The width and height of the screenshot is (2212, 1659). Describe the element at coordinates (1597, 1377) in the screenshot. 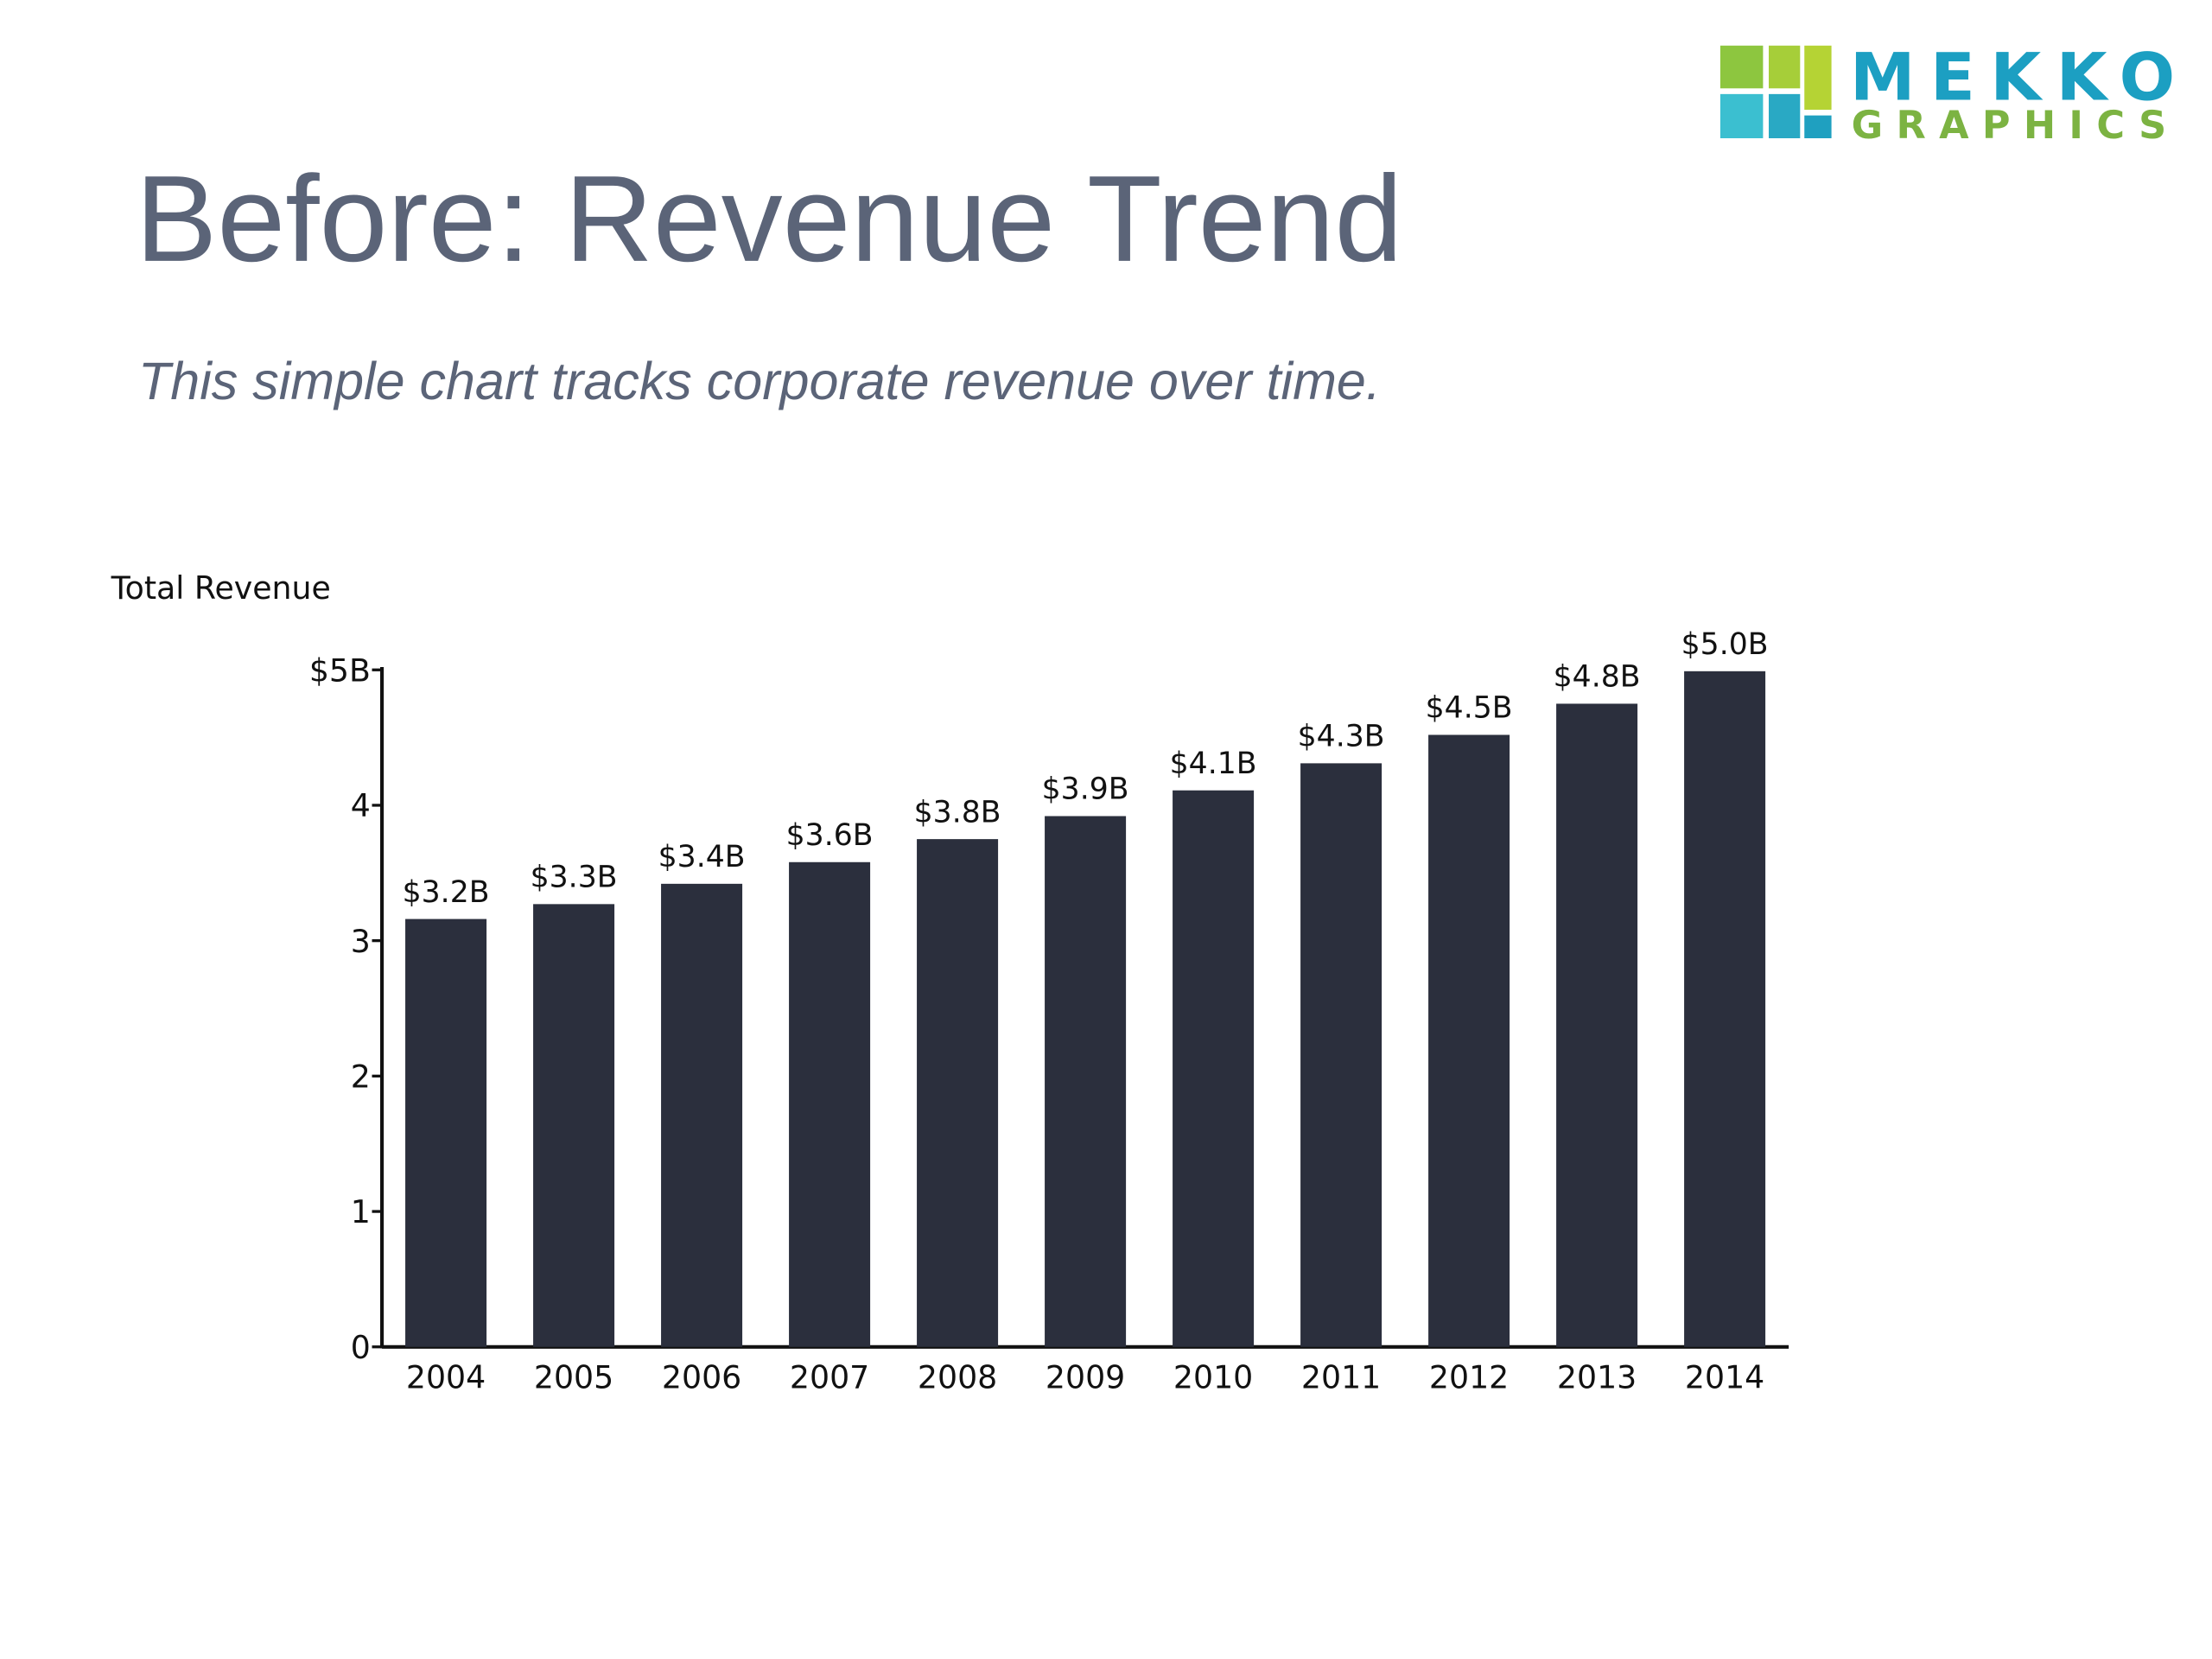

I see `x-tick-label: 2013` at that location.